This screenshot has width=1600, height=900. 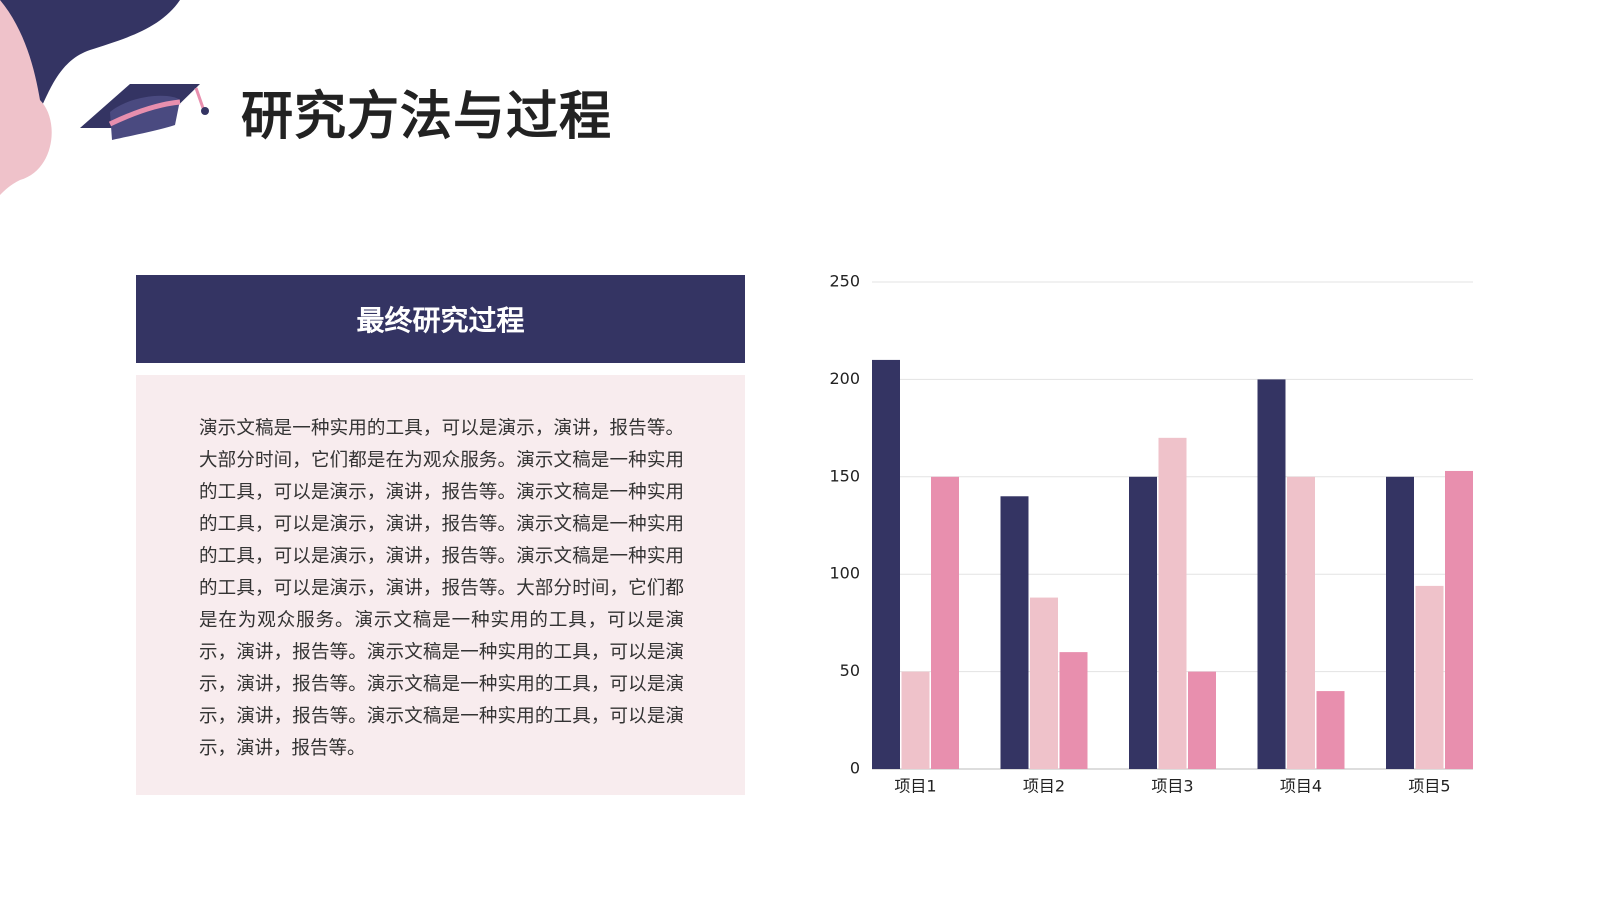 What do you see at coordinates (427, 117) in the screenshot?
I see `slide-title: 研究方法与过程` at bounding box center [427, 117].